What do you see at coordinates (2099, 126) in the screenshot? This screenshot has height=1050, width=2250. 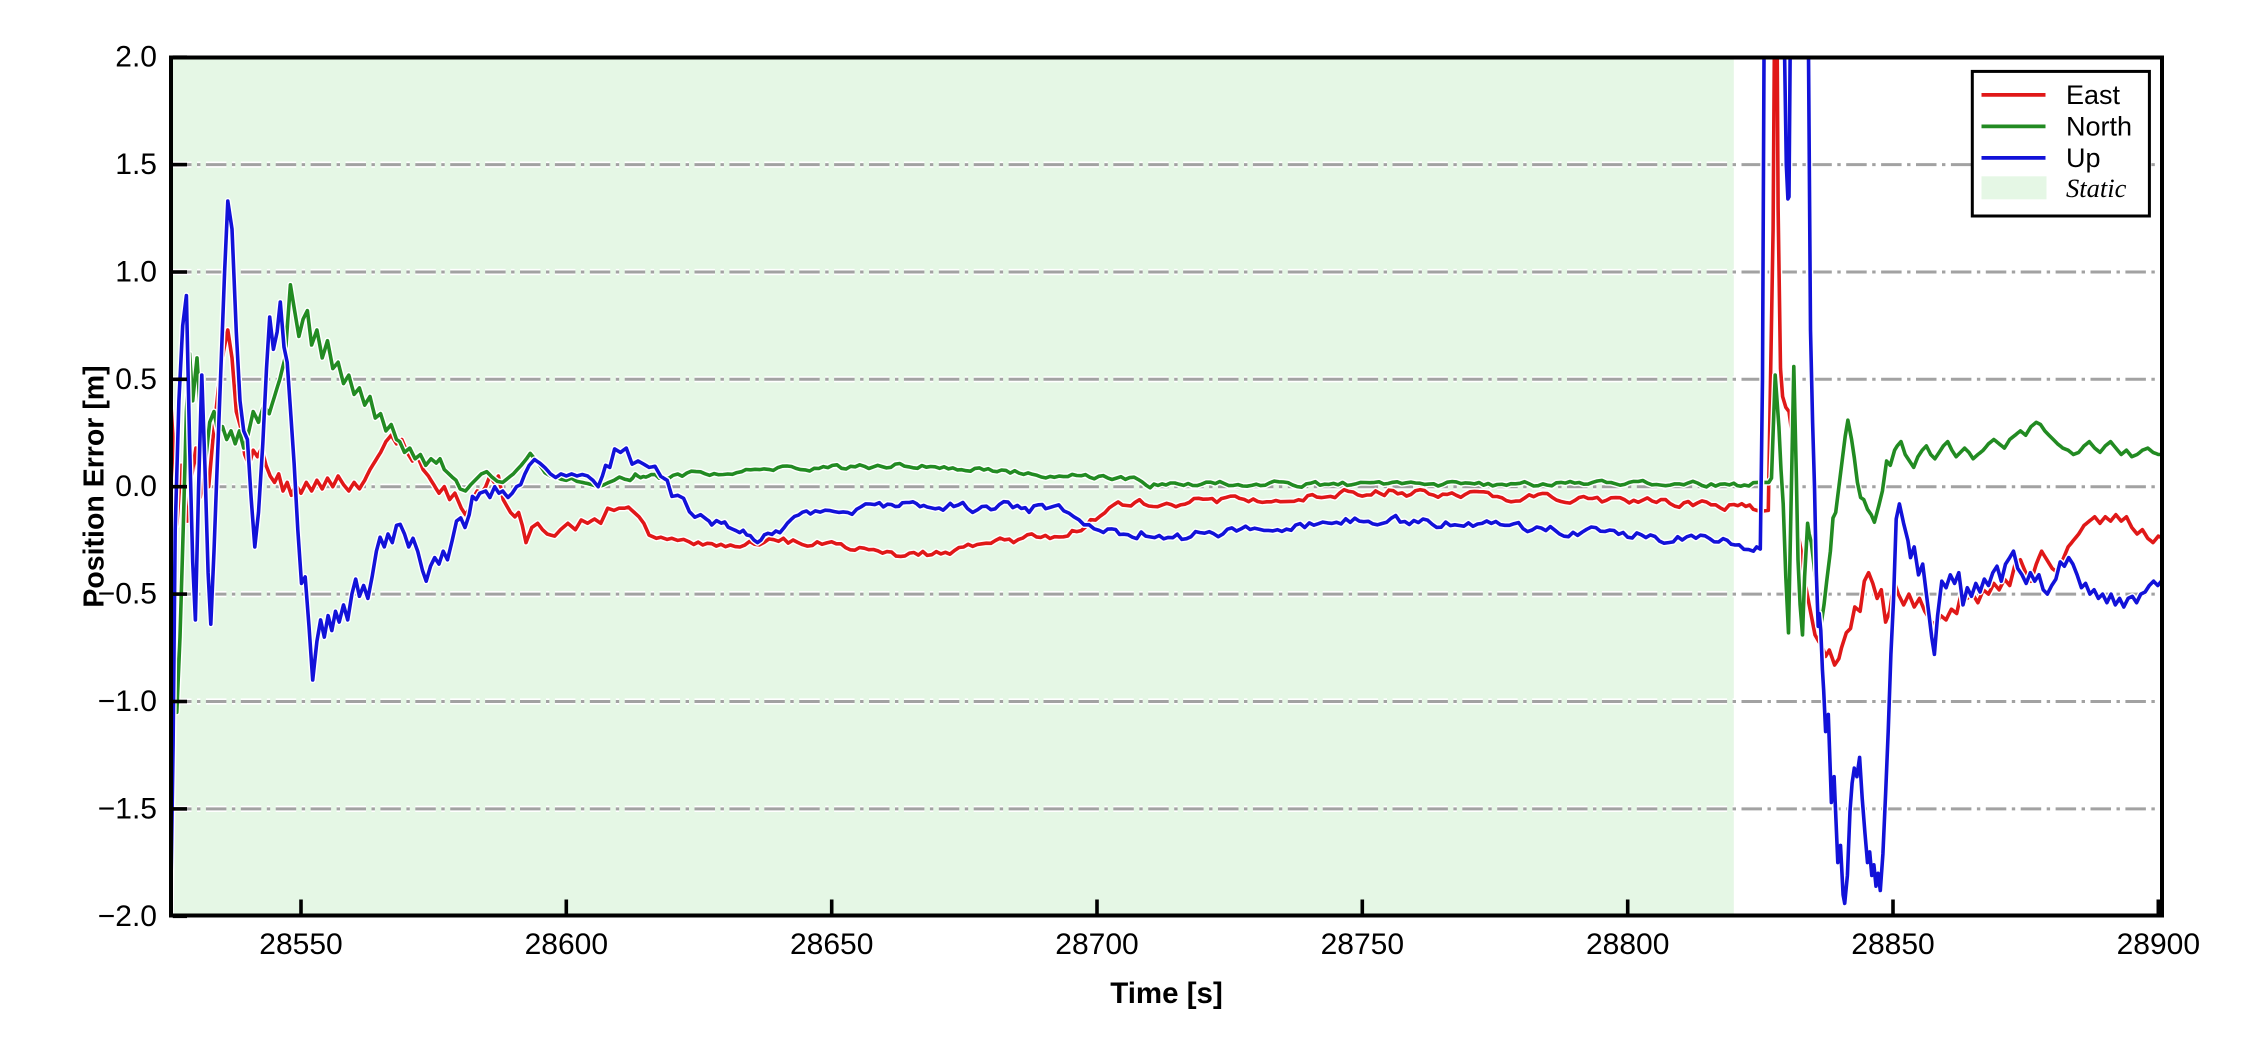 I see `svg-text: North` at bounding box center [2099, 126].